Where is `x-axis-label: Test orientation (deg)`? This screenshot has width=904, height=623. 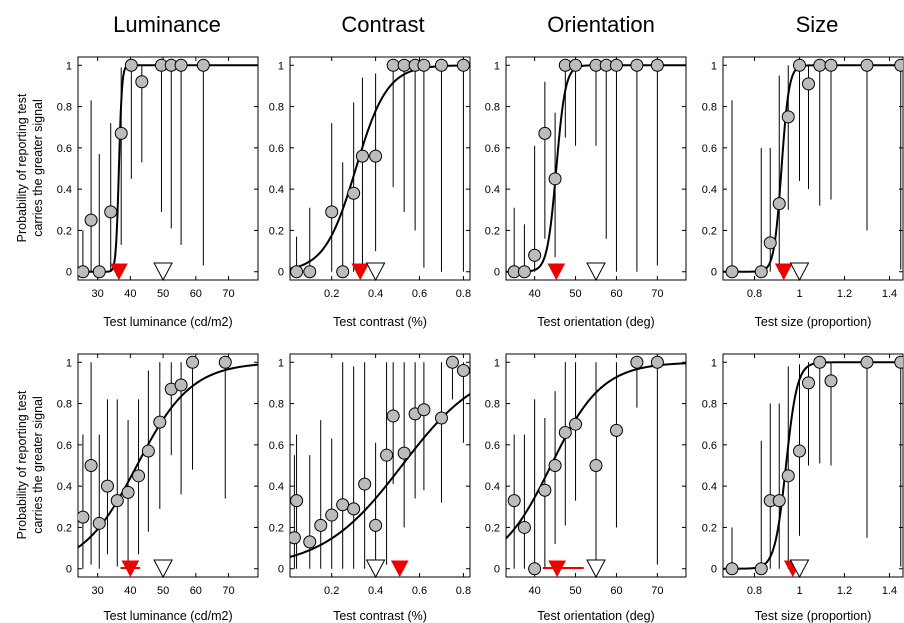
x-axis-label: Test orientation (deg) is located at coordinates (595, 322).